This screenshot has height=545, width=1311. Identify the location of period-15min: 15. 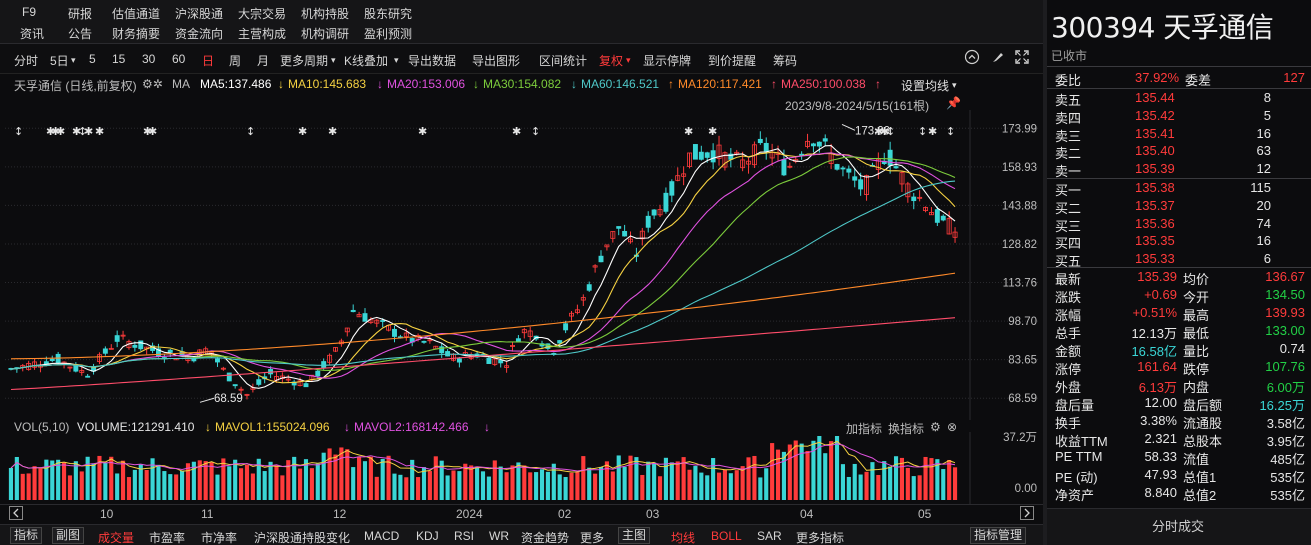
(119, 59).